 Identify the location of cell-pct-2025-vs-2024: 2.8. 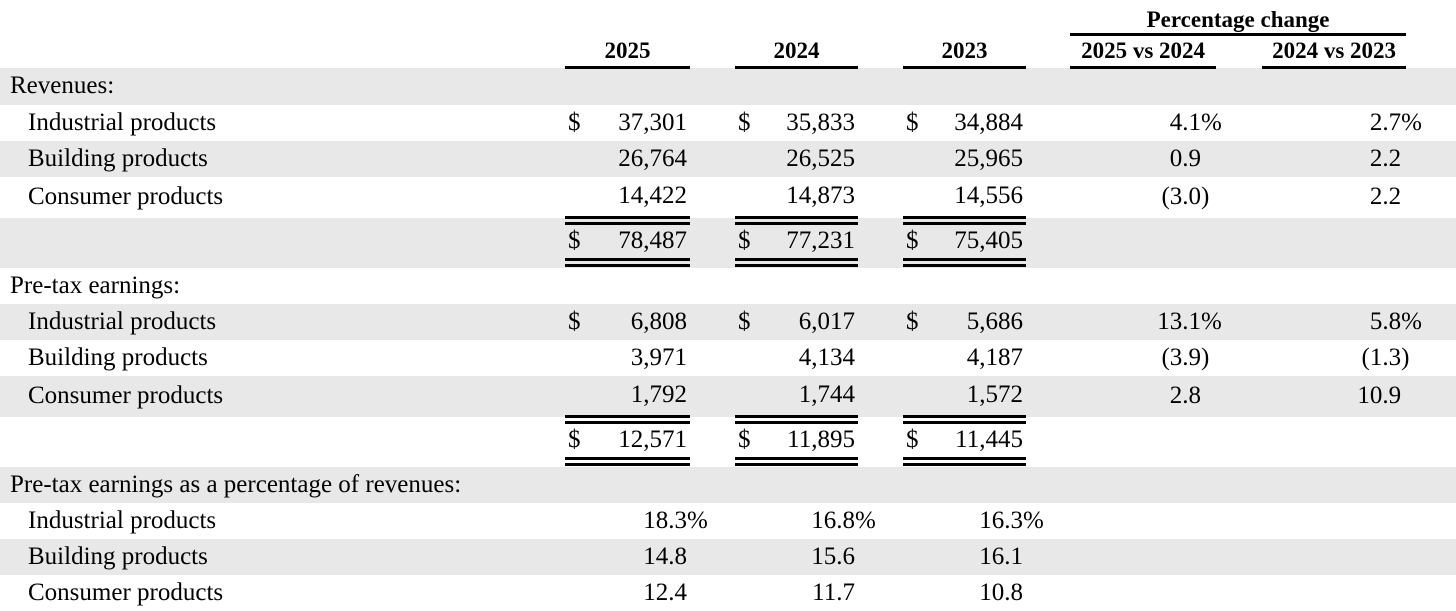
(1143, 396).